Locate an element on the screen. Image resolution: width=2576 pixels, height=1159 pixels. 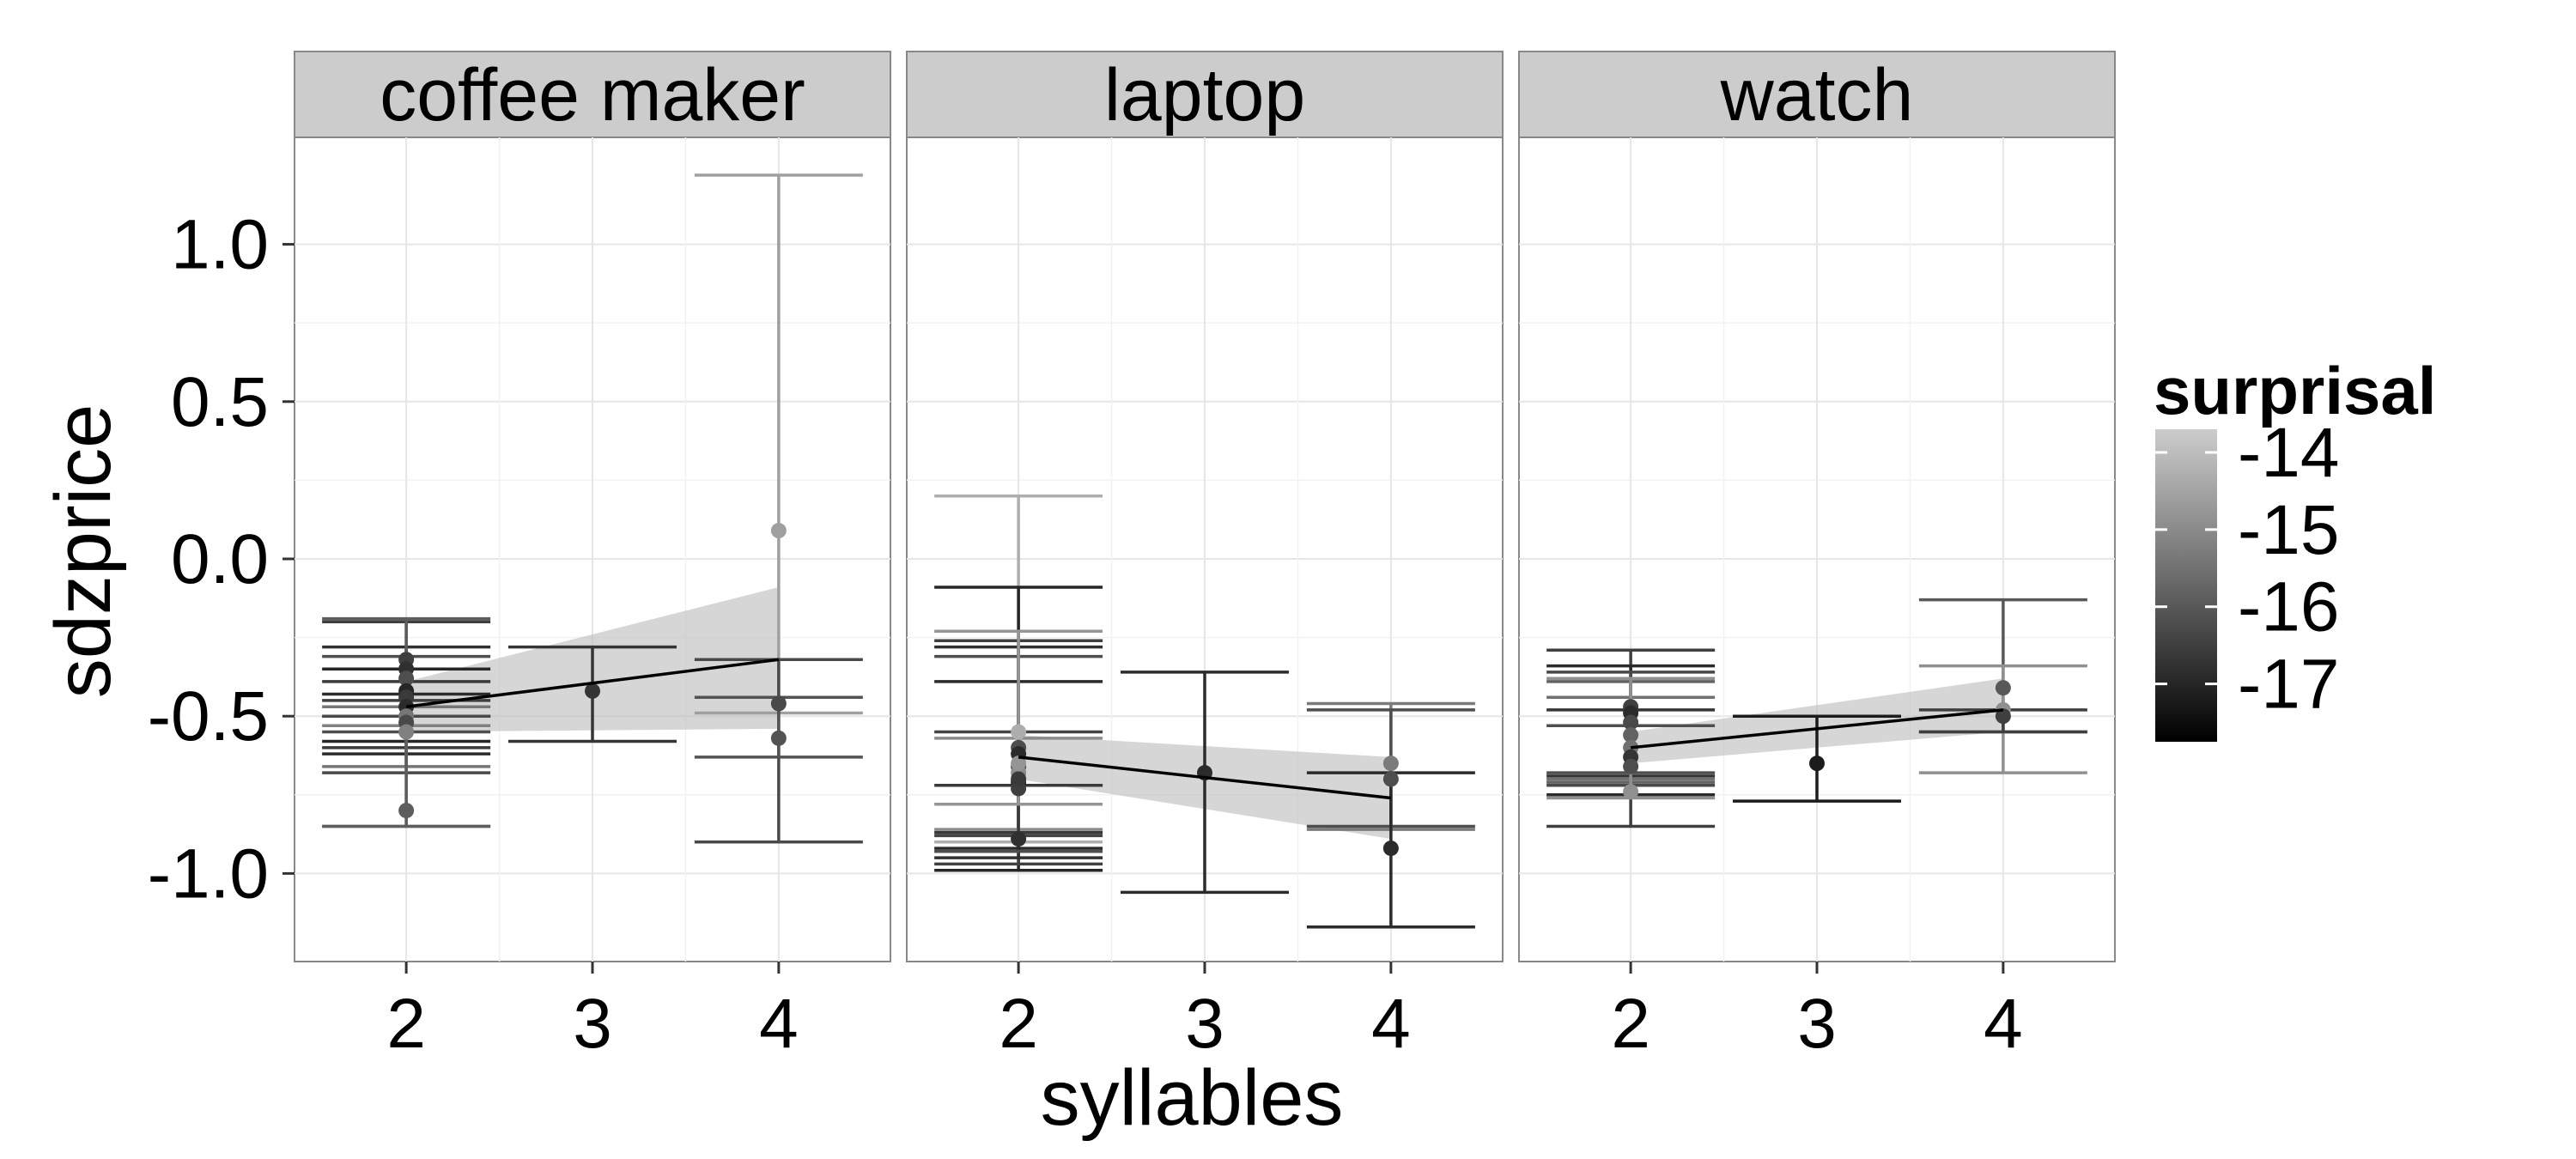
x-axis-title: syllables is located at coordinates (1192, 1098).